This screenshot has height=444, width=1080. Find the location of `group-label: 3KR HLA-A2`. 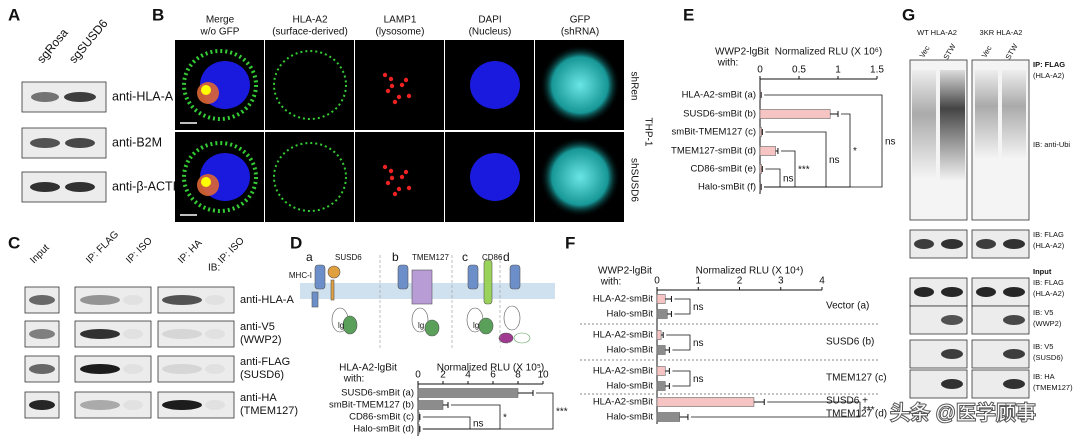

group-label: 3KR HLA-A2 is located at coordinates (1001, 32).